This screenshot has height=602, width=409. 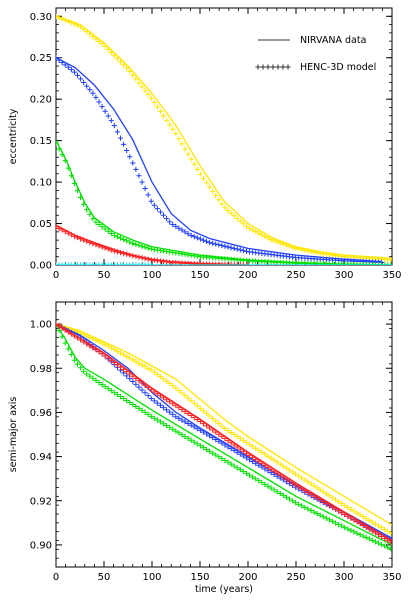 What do you see at coordinates (273, 67) in the screenshot?
I see `legend-marker-sample` at bounding box center [273, 67].